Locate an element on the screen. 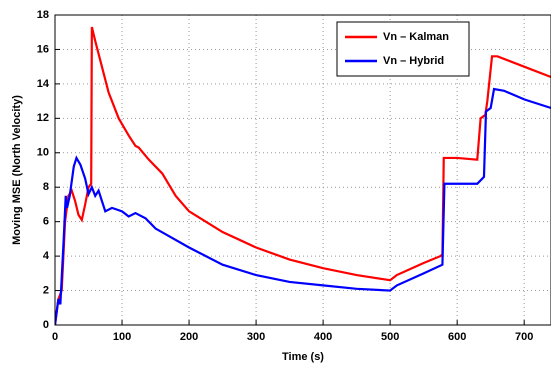 This screenshot has height=365, width=551. x-tick-label: 400 is located at coordinates (323, 337).